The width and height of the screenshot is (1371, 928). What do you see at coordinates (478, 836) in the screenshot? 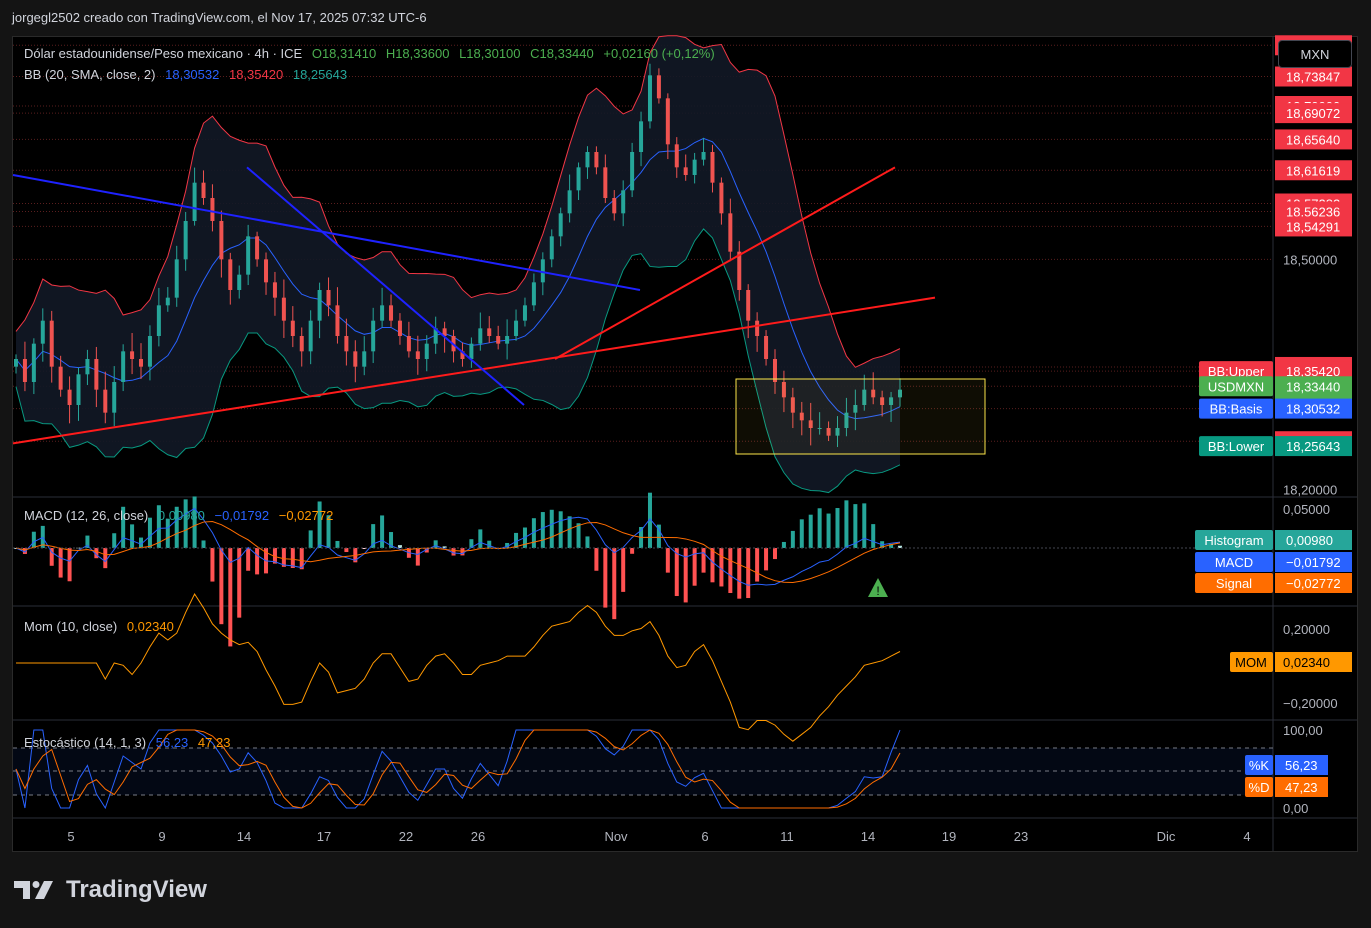
I see `time-axis-tick: 26` at bounding box center [478, 836].